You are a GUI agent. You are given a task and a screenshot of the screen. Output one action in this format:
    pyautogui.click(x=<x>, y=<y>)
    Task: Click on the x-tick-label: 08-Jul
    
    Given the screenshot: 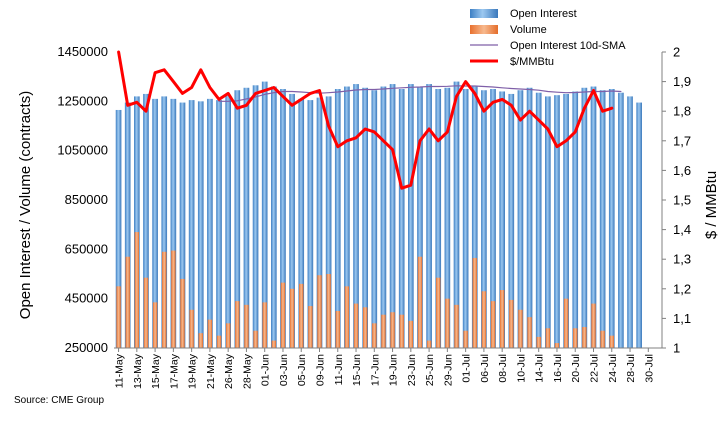 What is the action you would take?
    pyautogui.click(x=503, y=368)
    